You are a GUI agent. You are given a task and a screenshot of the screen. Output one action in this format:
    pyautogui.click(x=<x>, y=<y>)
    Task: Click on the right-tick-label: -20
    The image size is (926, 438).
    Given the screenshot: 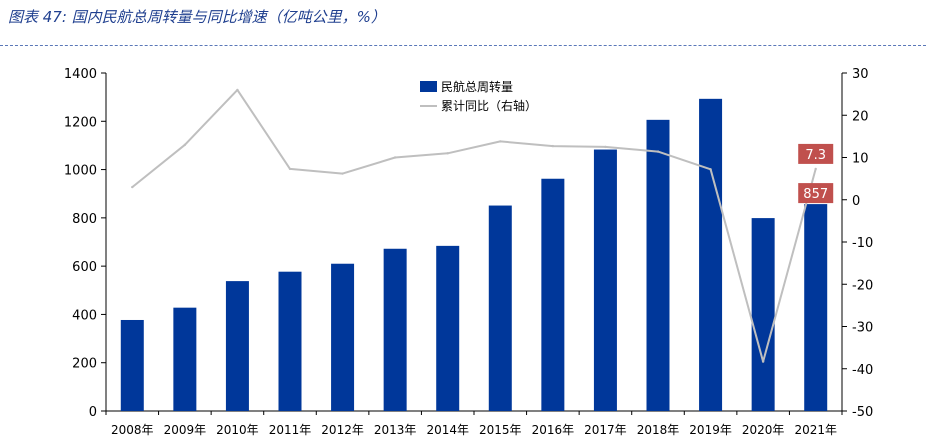 What is the action you would take?
    pyautogui.click(x=862, y=285)
    